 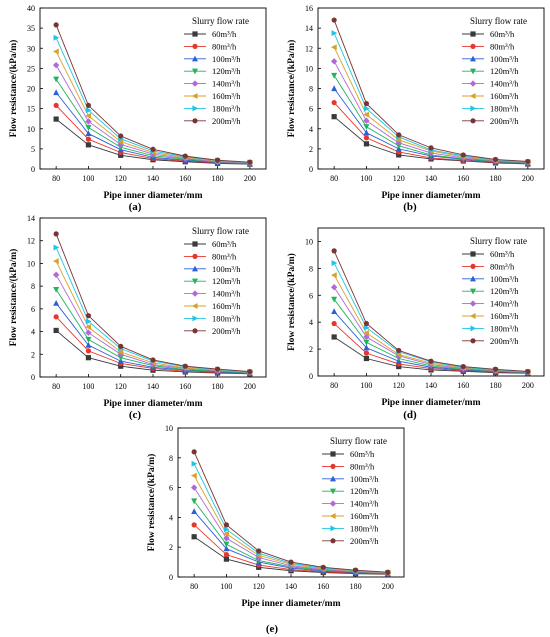 I want to click on panel-label: (c), so click(x=135, y=415).